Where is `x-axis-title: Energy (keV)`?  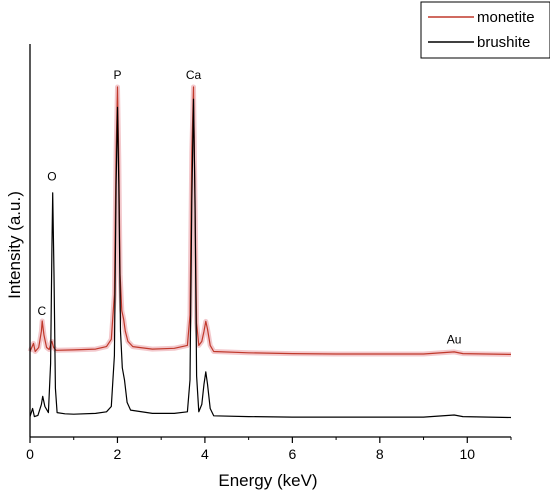
x-axis-title: Energy (keV) is located at coordinates (267, 480).